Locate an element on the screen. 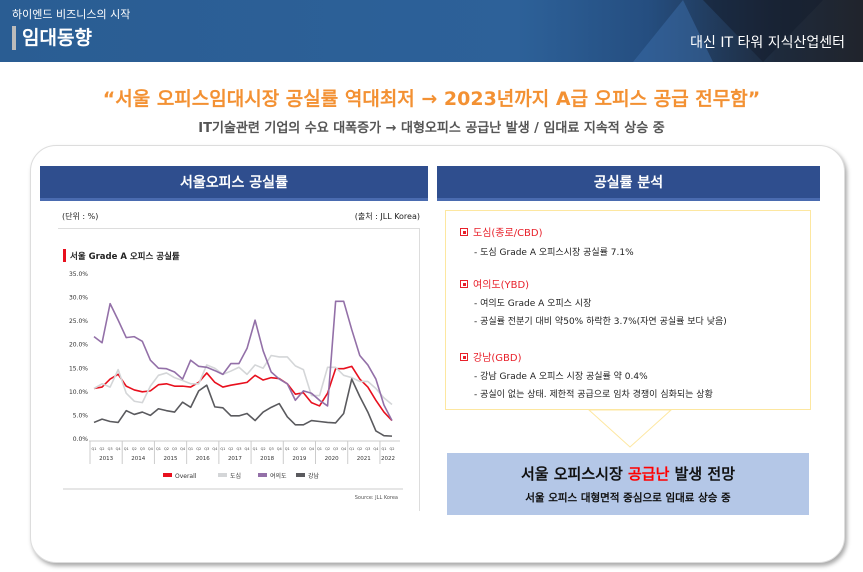 Image resolution: width=863 pixels, height=572 pixels. source-label: (출처 : JLL Korea) is located at coordinates (387, 216).